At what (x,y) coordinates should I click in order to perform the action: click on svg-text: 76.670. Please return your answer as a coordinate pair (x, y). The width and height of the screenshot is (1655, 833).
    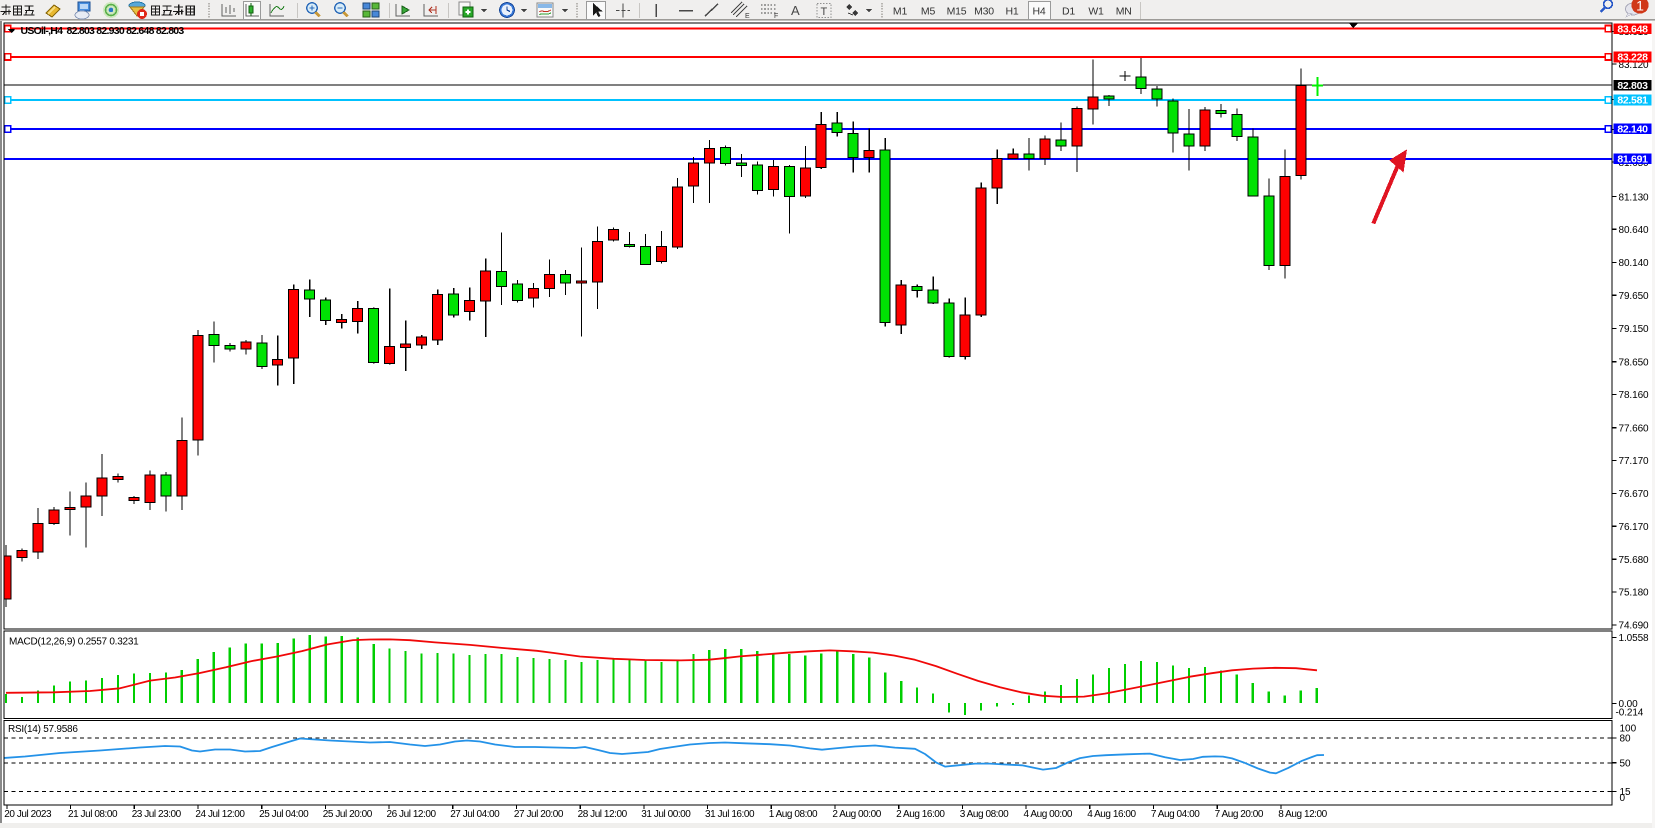
    Looking at the image, I should click on (1634, 494).